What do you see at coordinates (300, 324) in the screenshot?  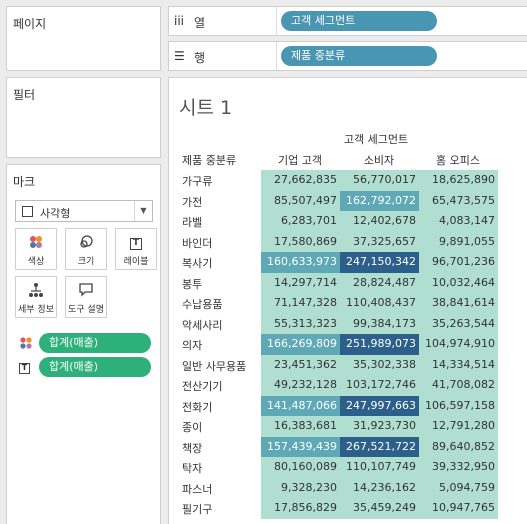 I see `table-cell: 55,313,323` at bounding box center [300, 324].